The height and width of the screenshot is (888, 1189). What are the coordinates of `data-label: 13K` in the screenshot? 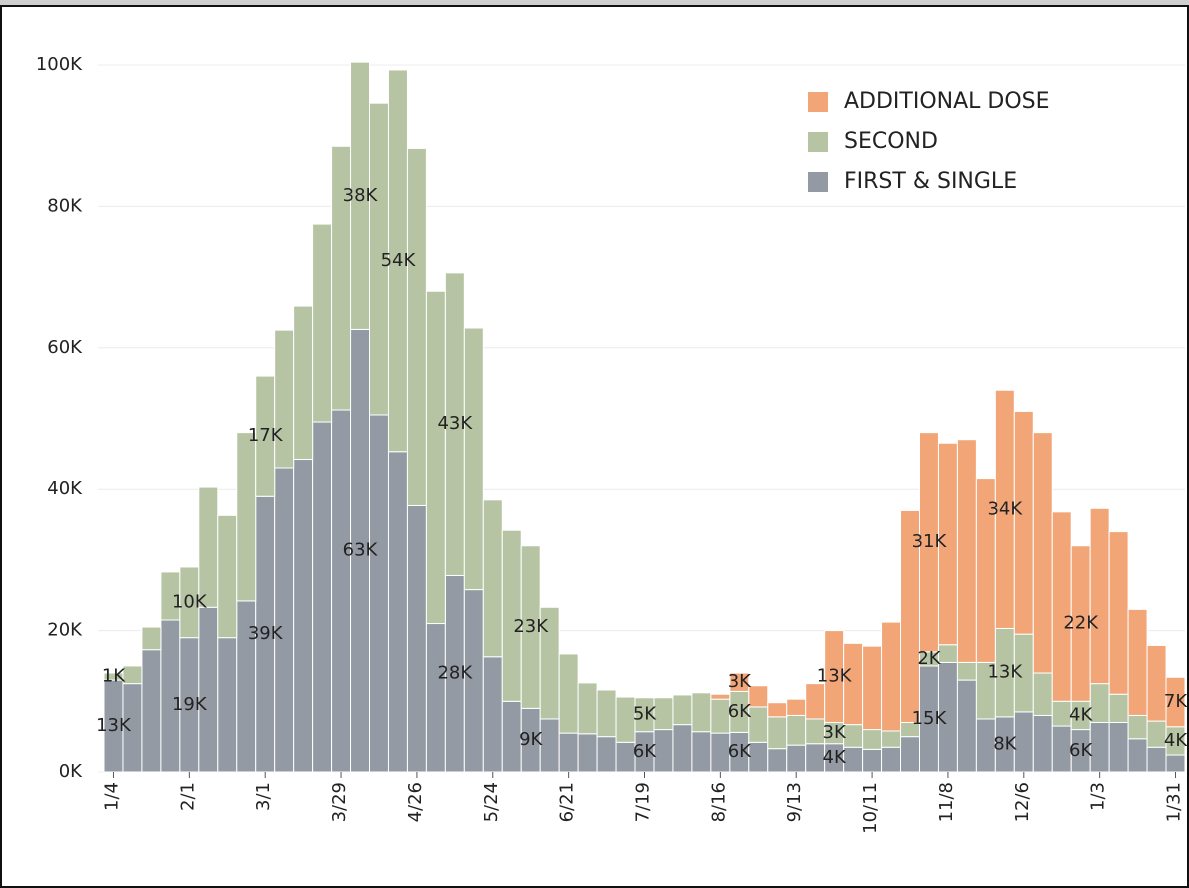 It's located at (114, 725).